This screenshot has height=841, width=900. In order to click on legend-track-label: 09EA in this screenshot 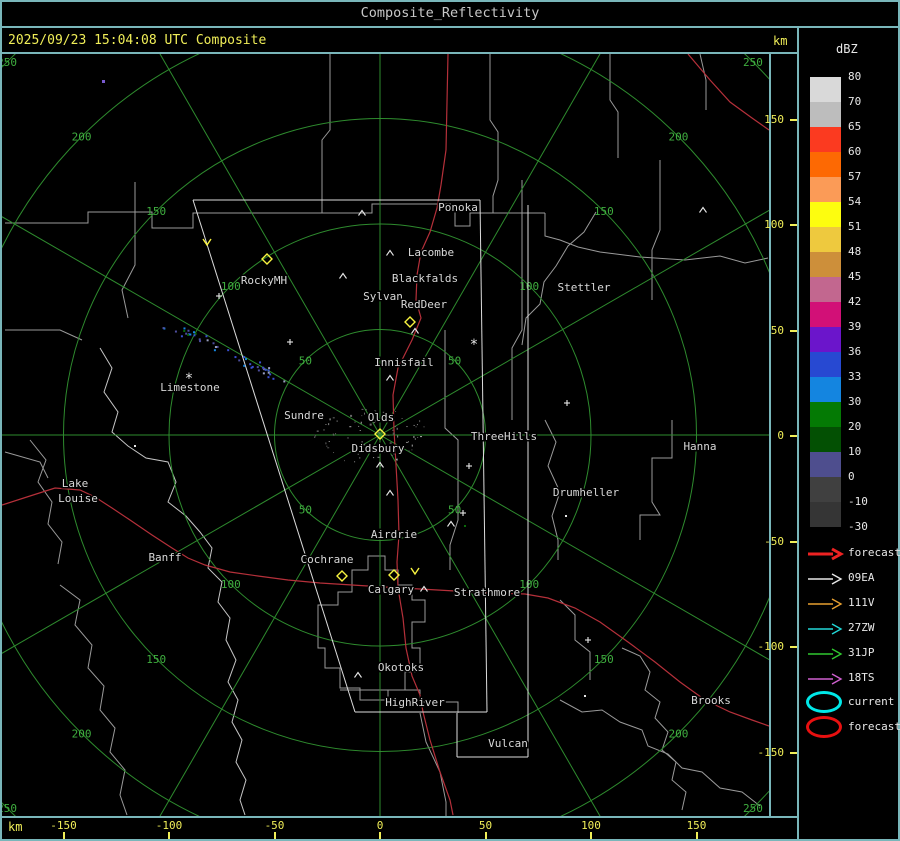, I will do `click(861, 577)`.